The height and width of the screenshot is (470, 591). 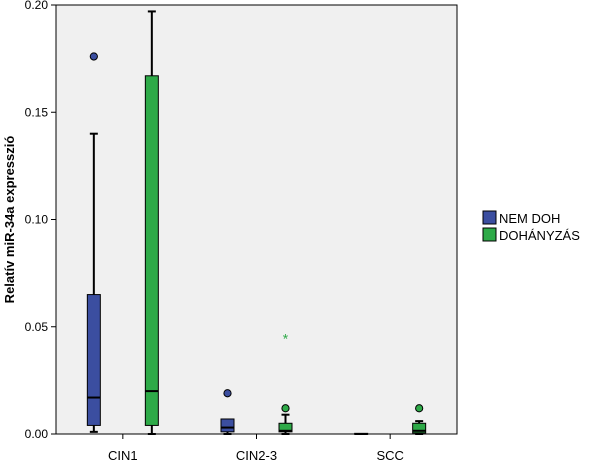 I want to click on y-tick-label: 0.05, so click(x=37, y=327).